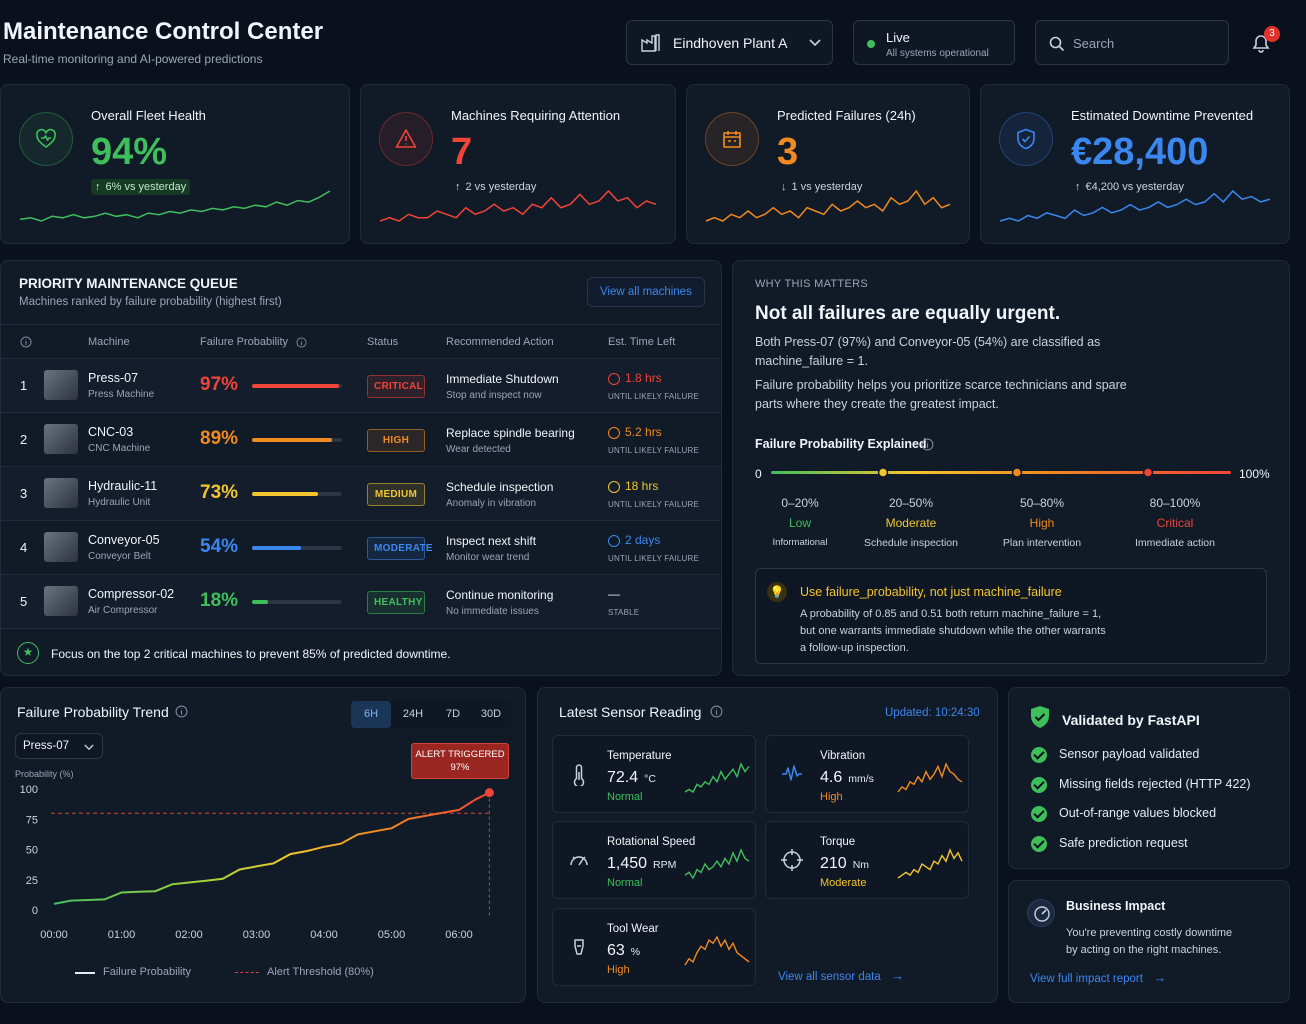  I want to click on explained-title: Failure Probability Explained, so click(841, 444).